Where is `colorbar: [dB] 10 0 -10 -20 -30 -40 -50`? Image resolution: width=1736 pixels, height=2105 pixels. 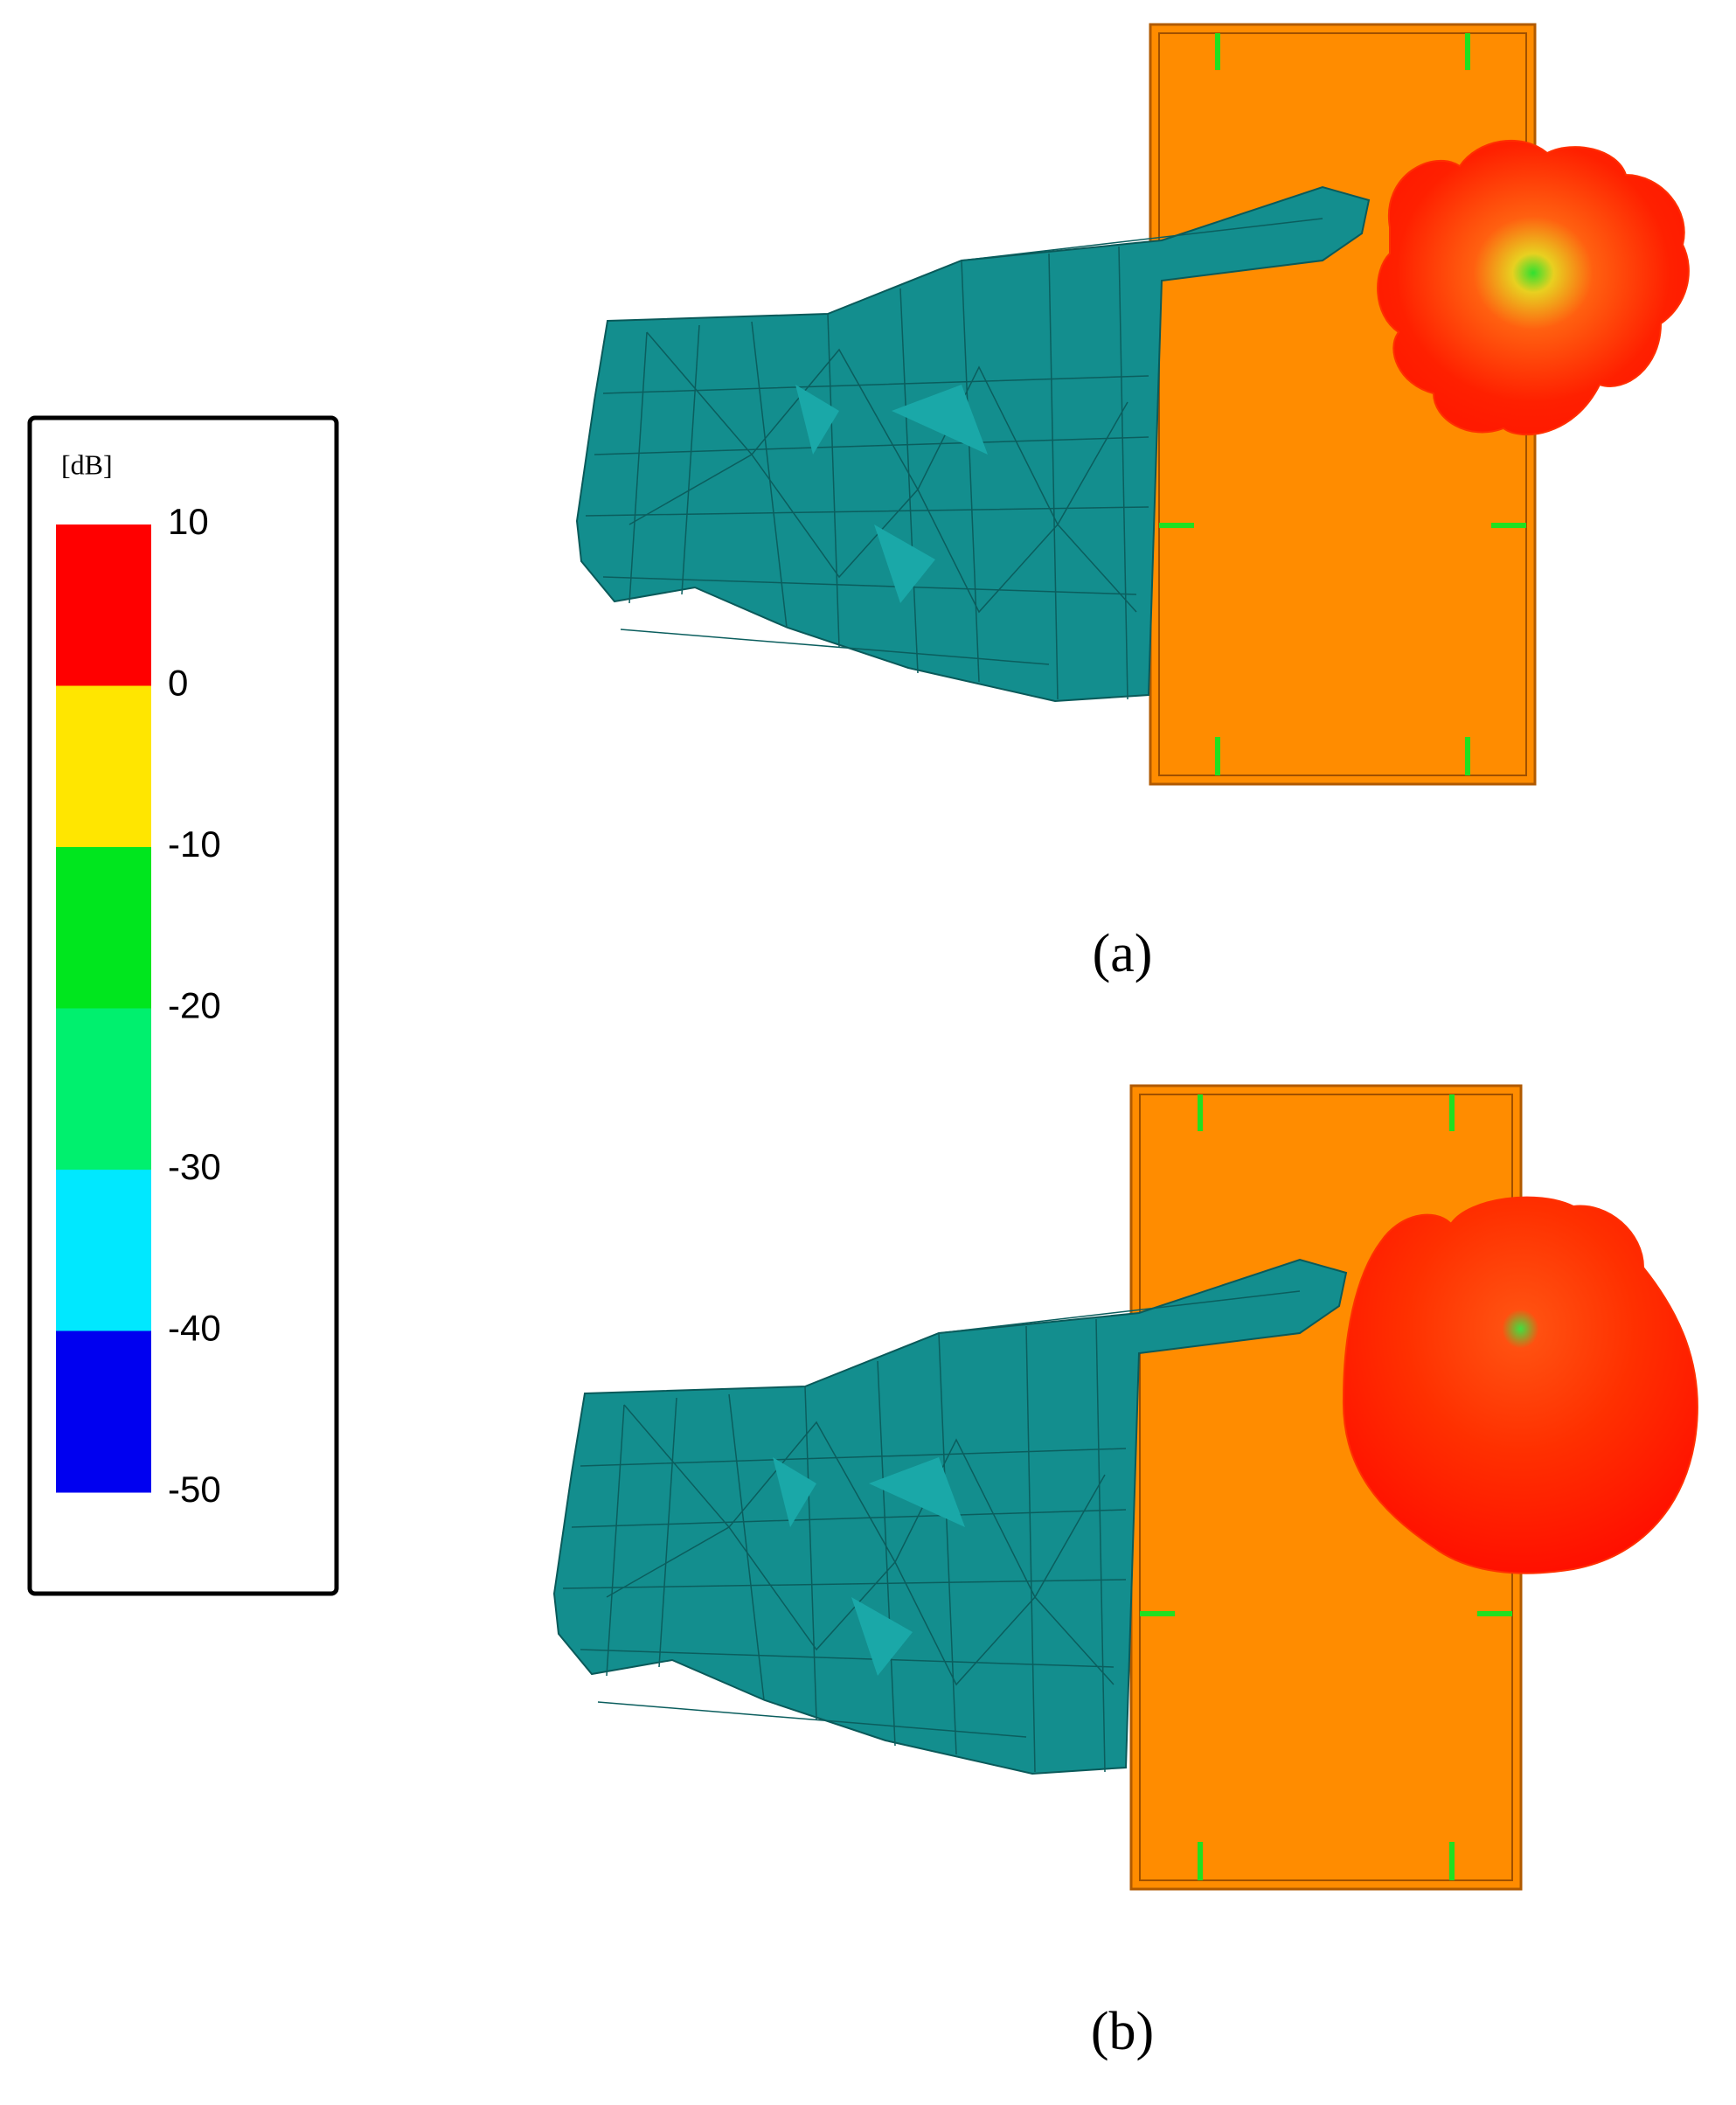 colorbar: [dB] 10 0 -10 -20 -30 -40 -50 is located at coordinates (183, 1005).